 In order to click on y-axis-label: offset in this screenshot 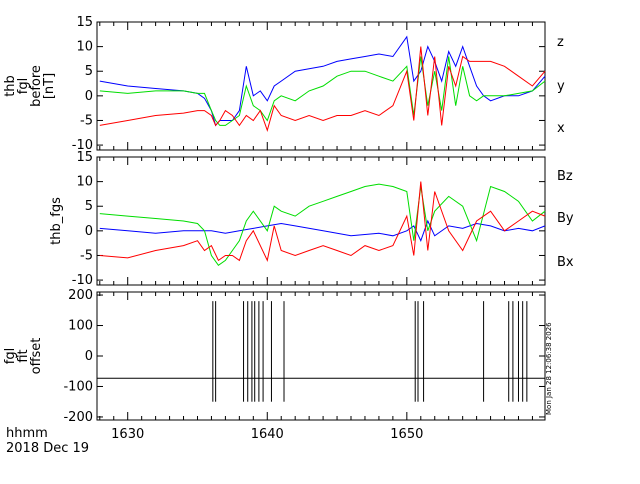, I will do `click(36, 356)`.